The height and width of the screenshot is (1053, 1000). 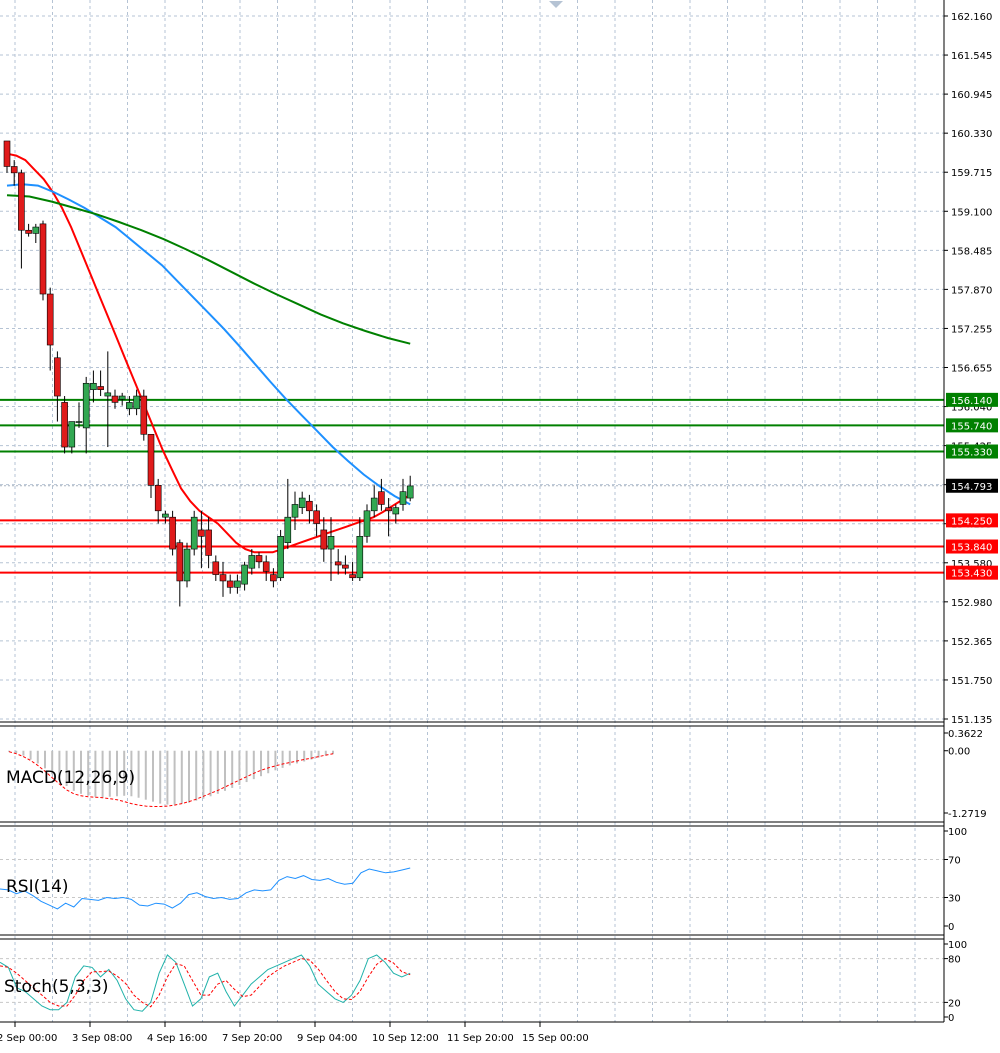 I want to click on price-tick-label: 160.945, so click(x=971, y=95).